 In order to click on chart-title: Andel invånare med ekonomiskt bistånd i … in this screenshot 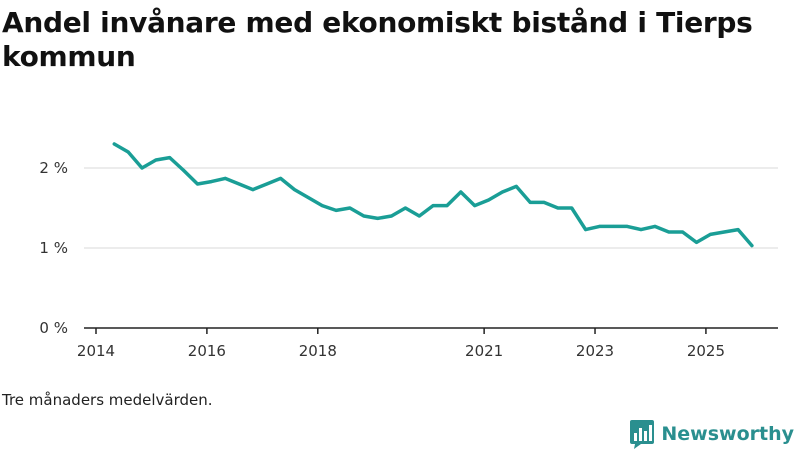, I will do `click(377, 39)`.